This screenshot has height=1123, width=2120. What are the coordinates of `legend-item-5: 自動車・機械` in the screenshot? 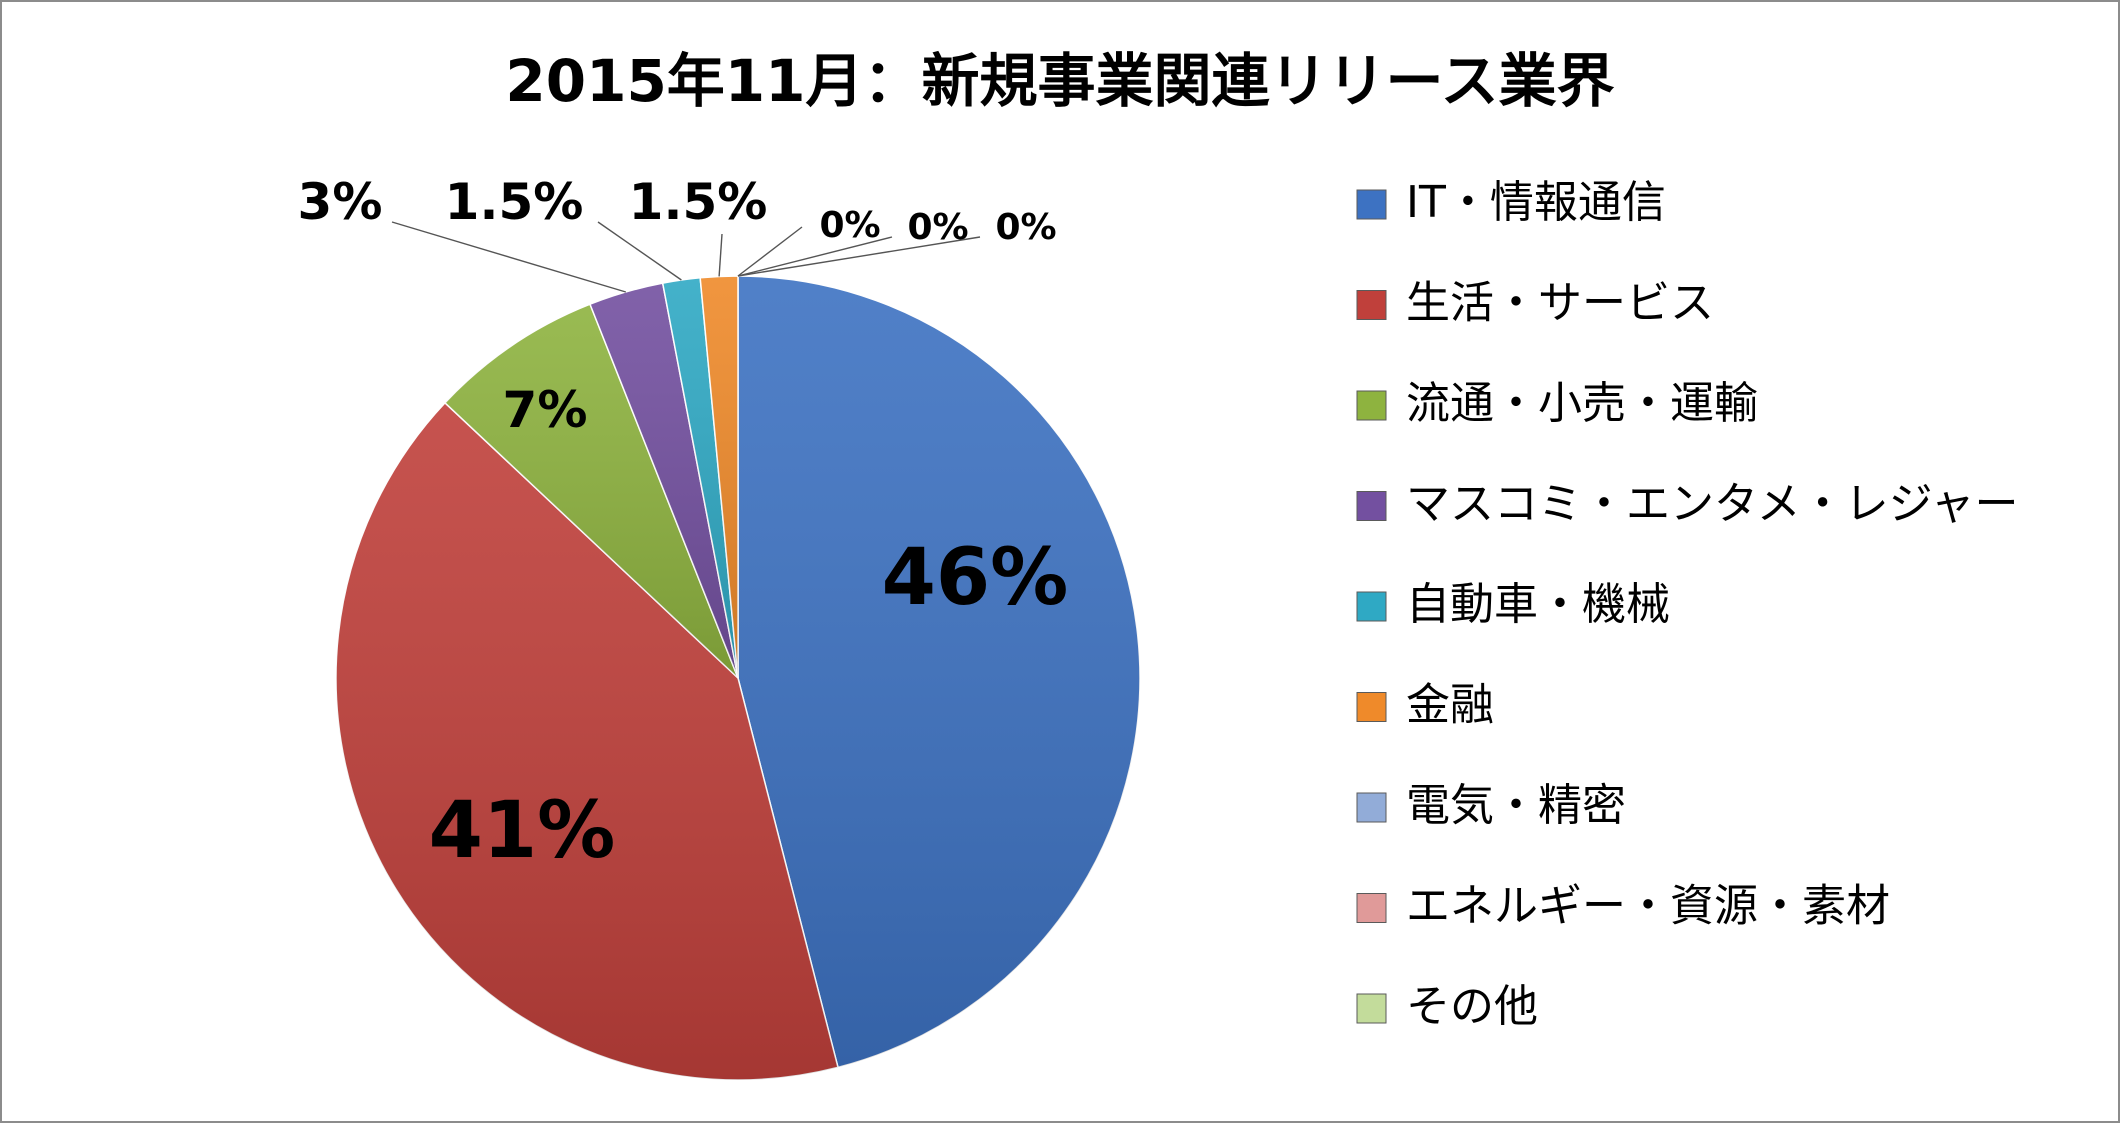 It's located at (1513, 604).